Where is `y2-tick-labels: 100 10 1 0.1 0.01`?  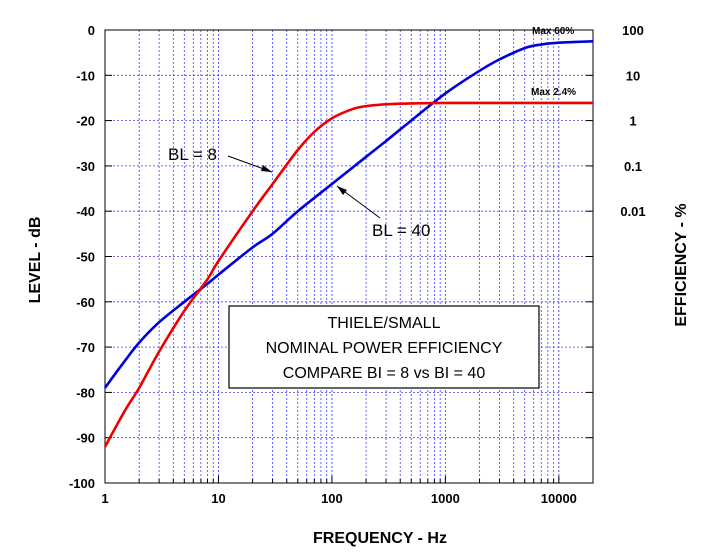
y2-tick-labels: 100 10 1 0.1 0.01 is located at coordinates (632, 121).